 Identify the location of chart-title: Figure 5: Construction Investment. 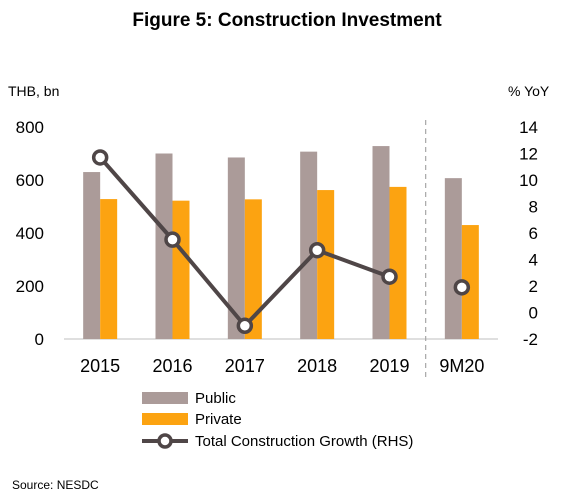
(287, 20).